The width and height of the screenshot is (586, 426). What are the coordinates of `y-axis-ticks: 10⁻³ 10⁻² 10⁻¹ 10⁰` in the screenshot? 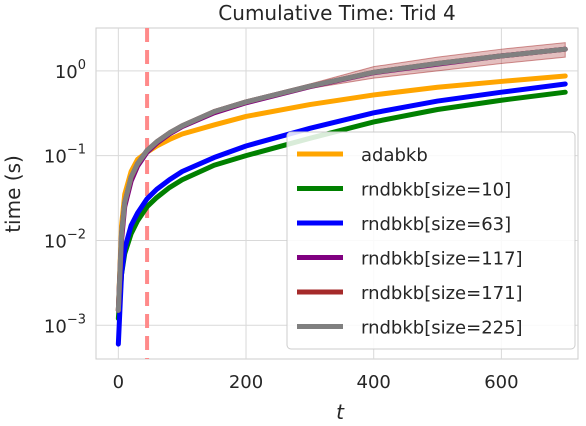 It's located at (65, 197).